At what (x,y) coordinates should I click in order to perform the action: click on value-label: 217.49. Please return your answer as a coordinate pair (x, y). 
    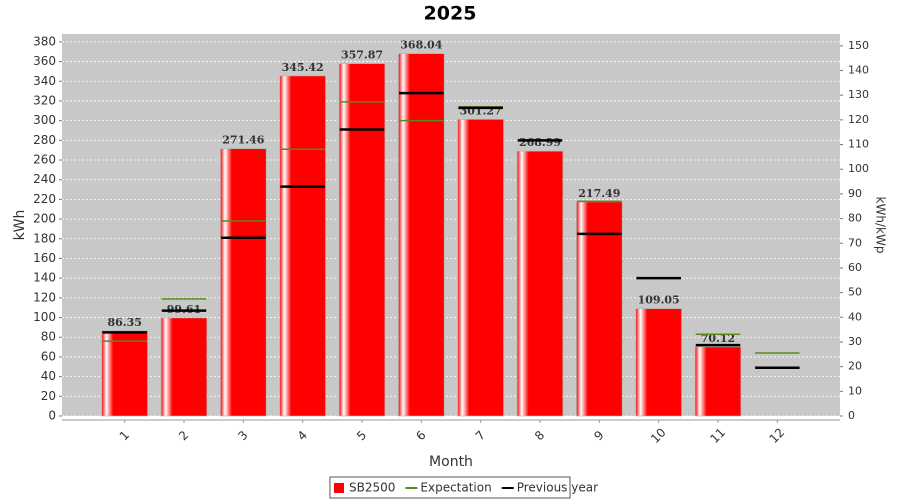
    Looking at the image, I should click on (599, 193).